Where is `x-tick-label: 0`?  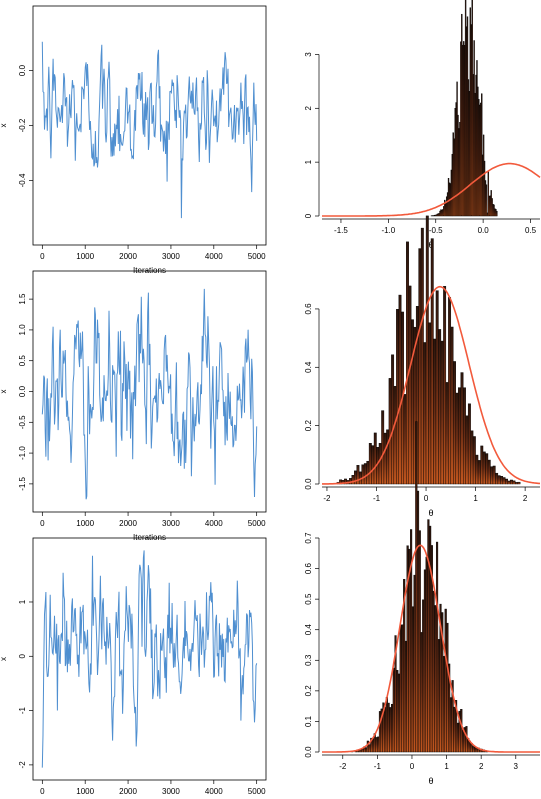
x-tick-label: 0 is located at coordinates (42, 791).